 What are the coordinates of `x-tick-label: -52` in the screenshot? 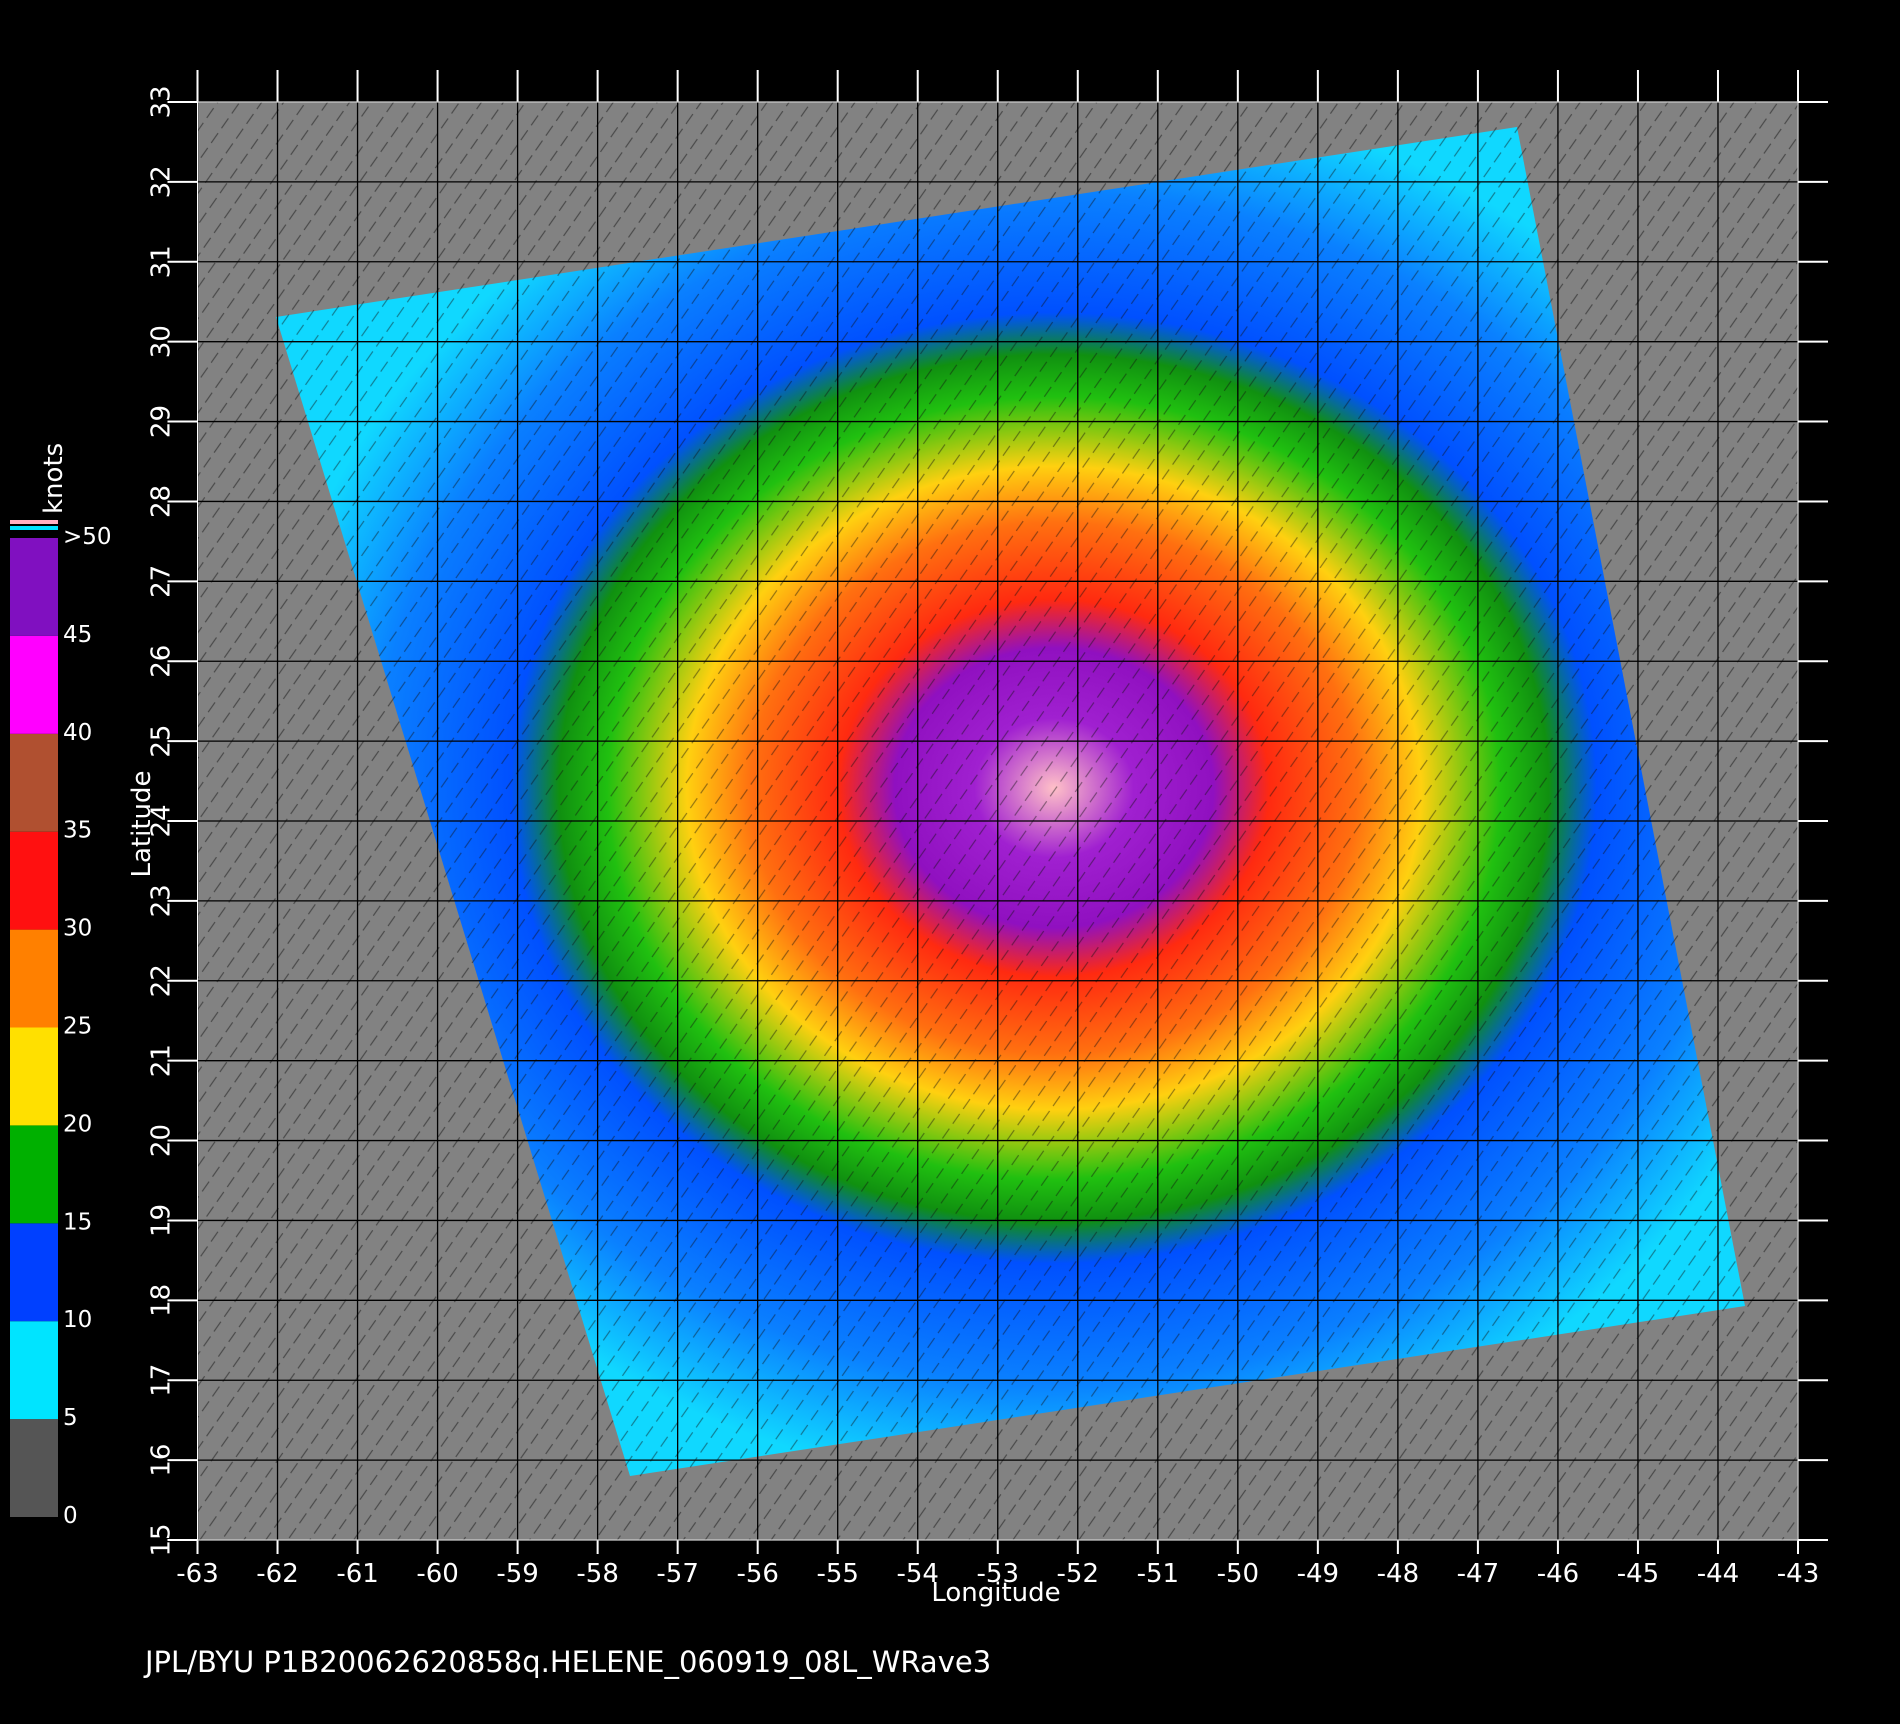 It's located at (1078, 1574).